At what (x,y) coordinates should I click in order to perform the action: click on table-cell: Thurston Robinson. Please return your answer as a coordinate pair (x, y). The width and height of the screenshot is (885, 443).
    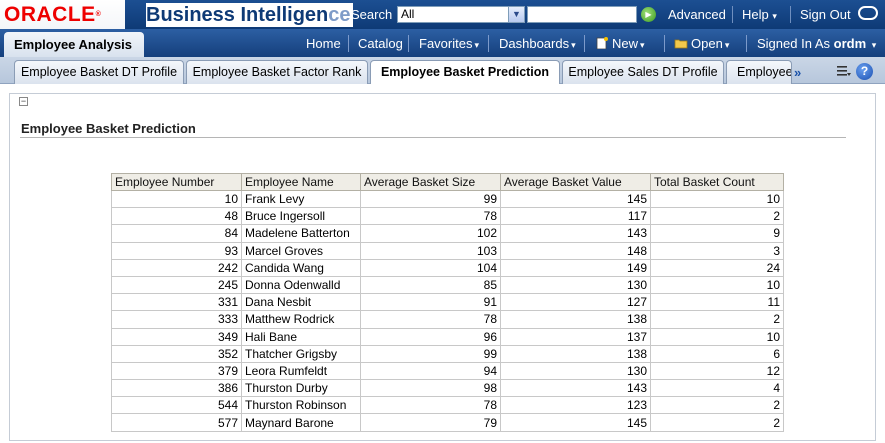
    Looking at the image, I should click on (301, 405).